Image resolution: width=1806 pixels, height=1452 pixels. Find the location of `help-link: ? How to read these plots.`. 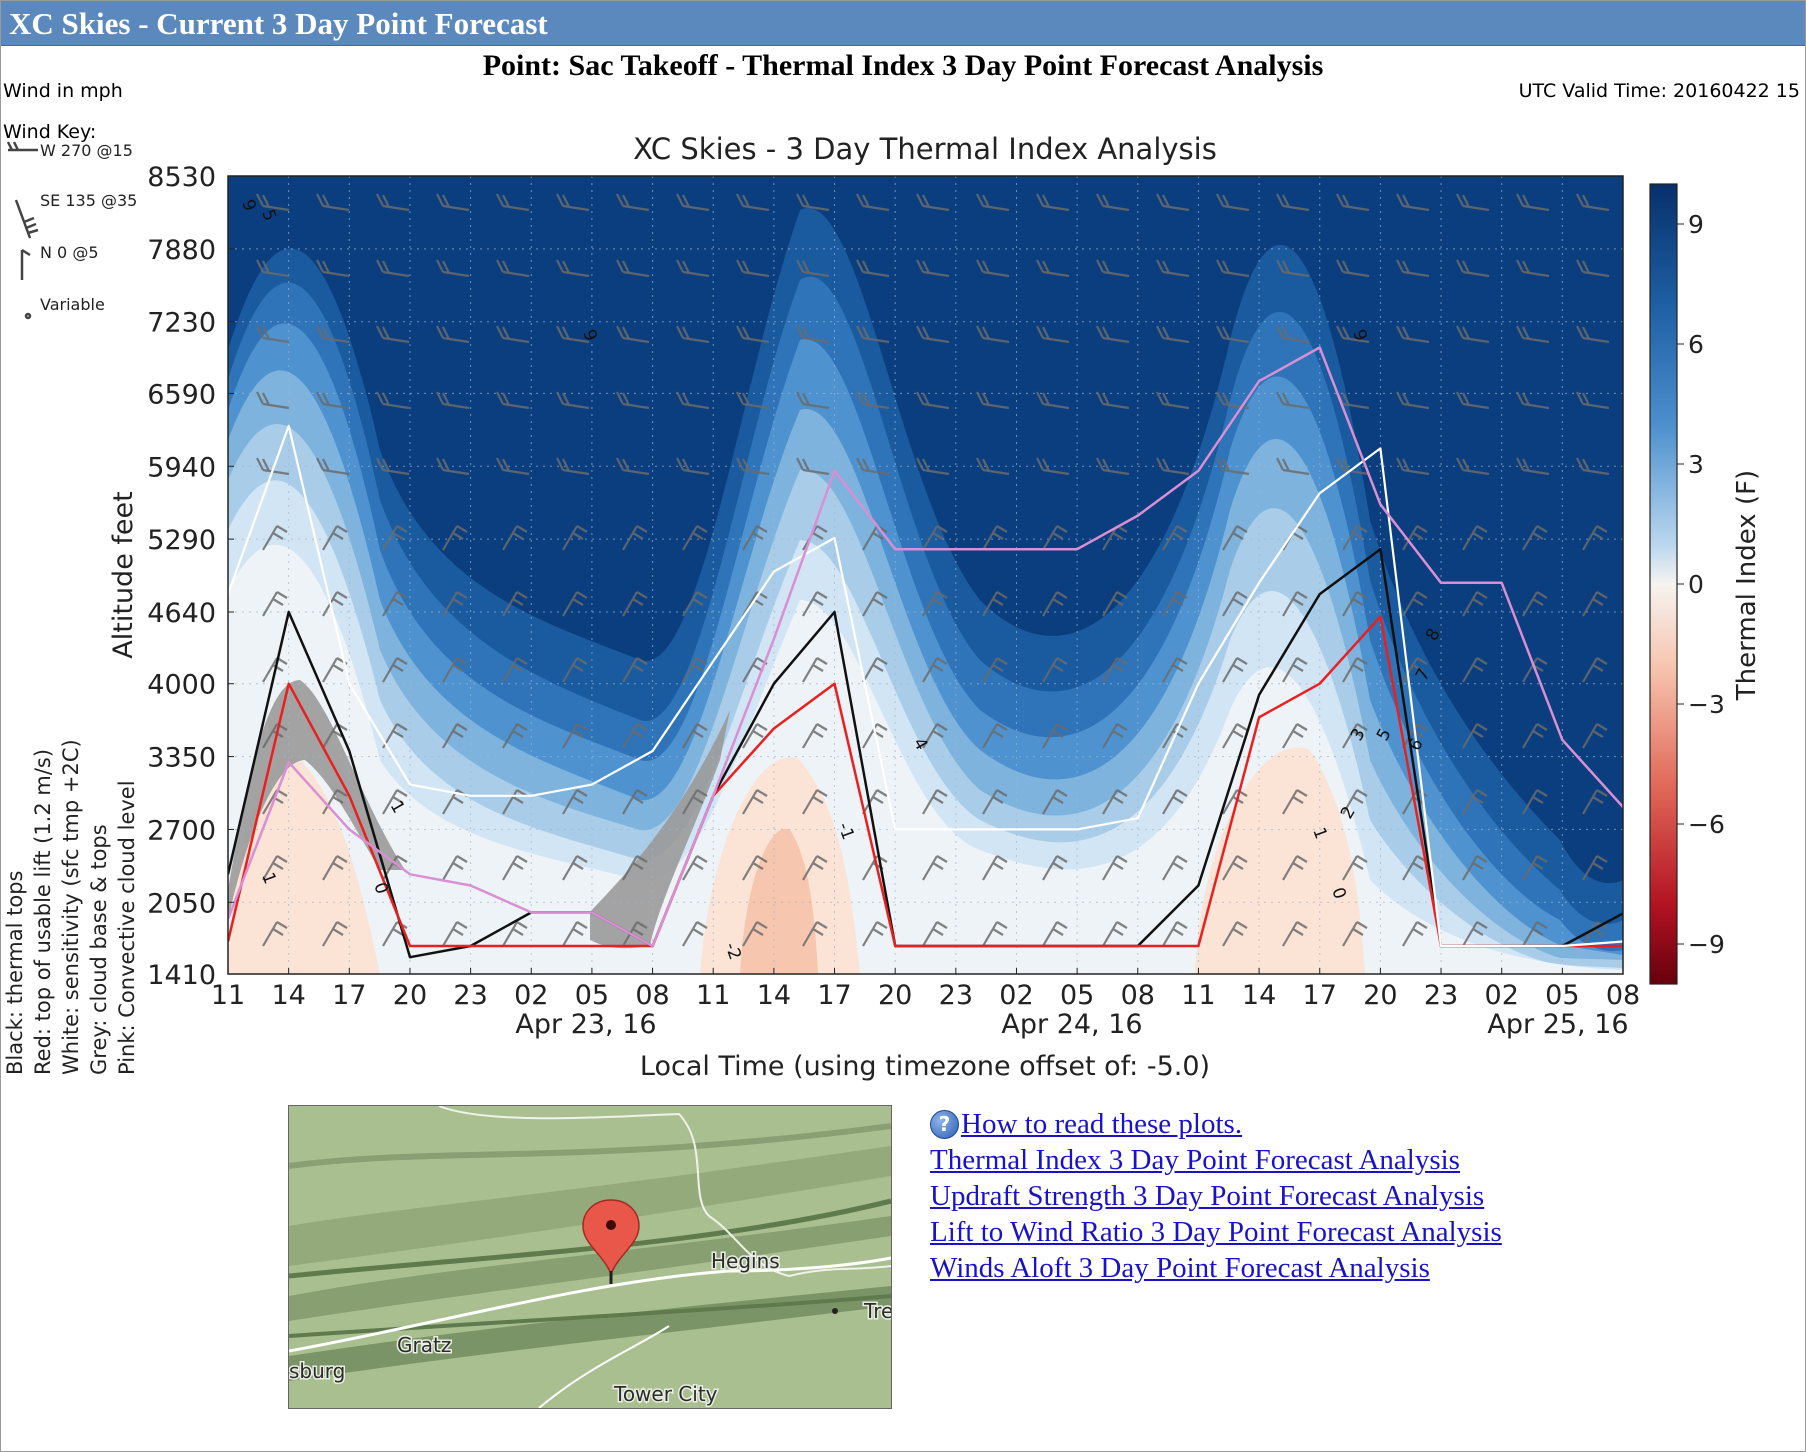

help-link: ? How to read these plots. is located at coordinates (1216, 1124).